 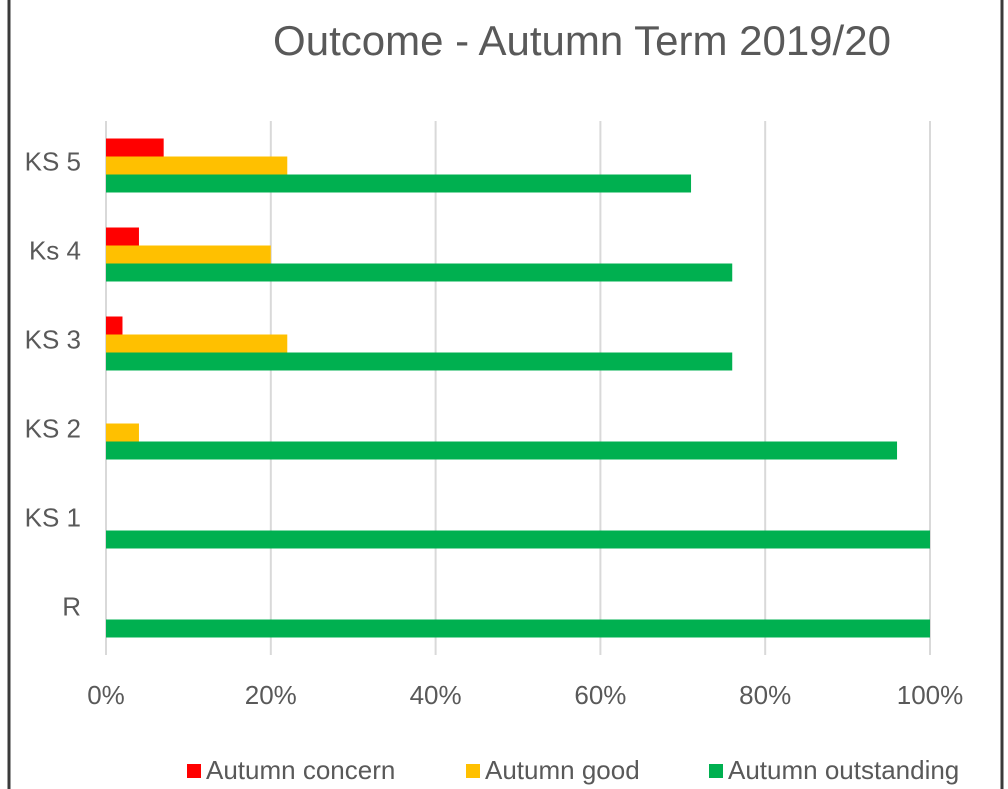 What do you see at coordinates (53, 428) in the screenshot?
I see `y-tick-label: KS 2` at bounding box center [53, 428].